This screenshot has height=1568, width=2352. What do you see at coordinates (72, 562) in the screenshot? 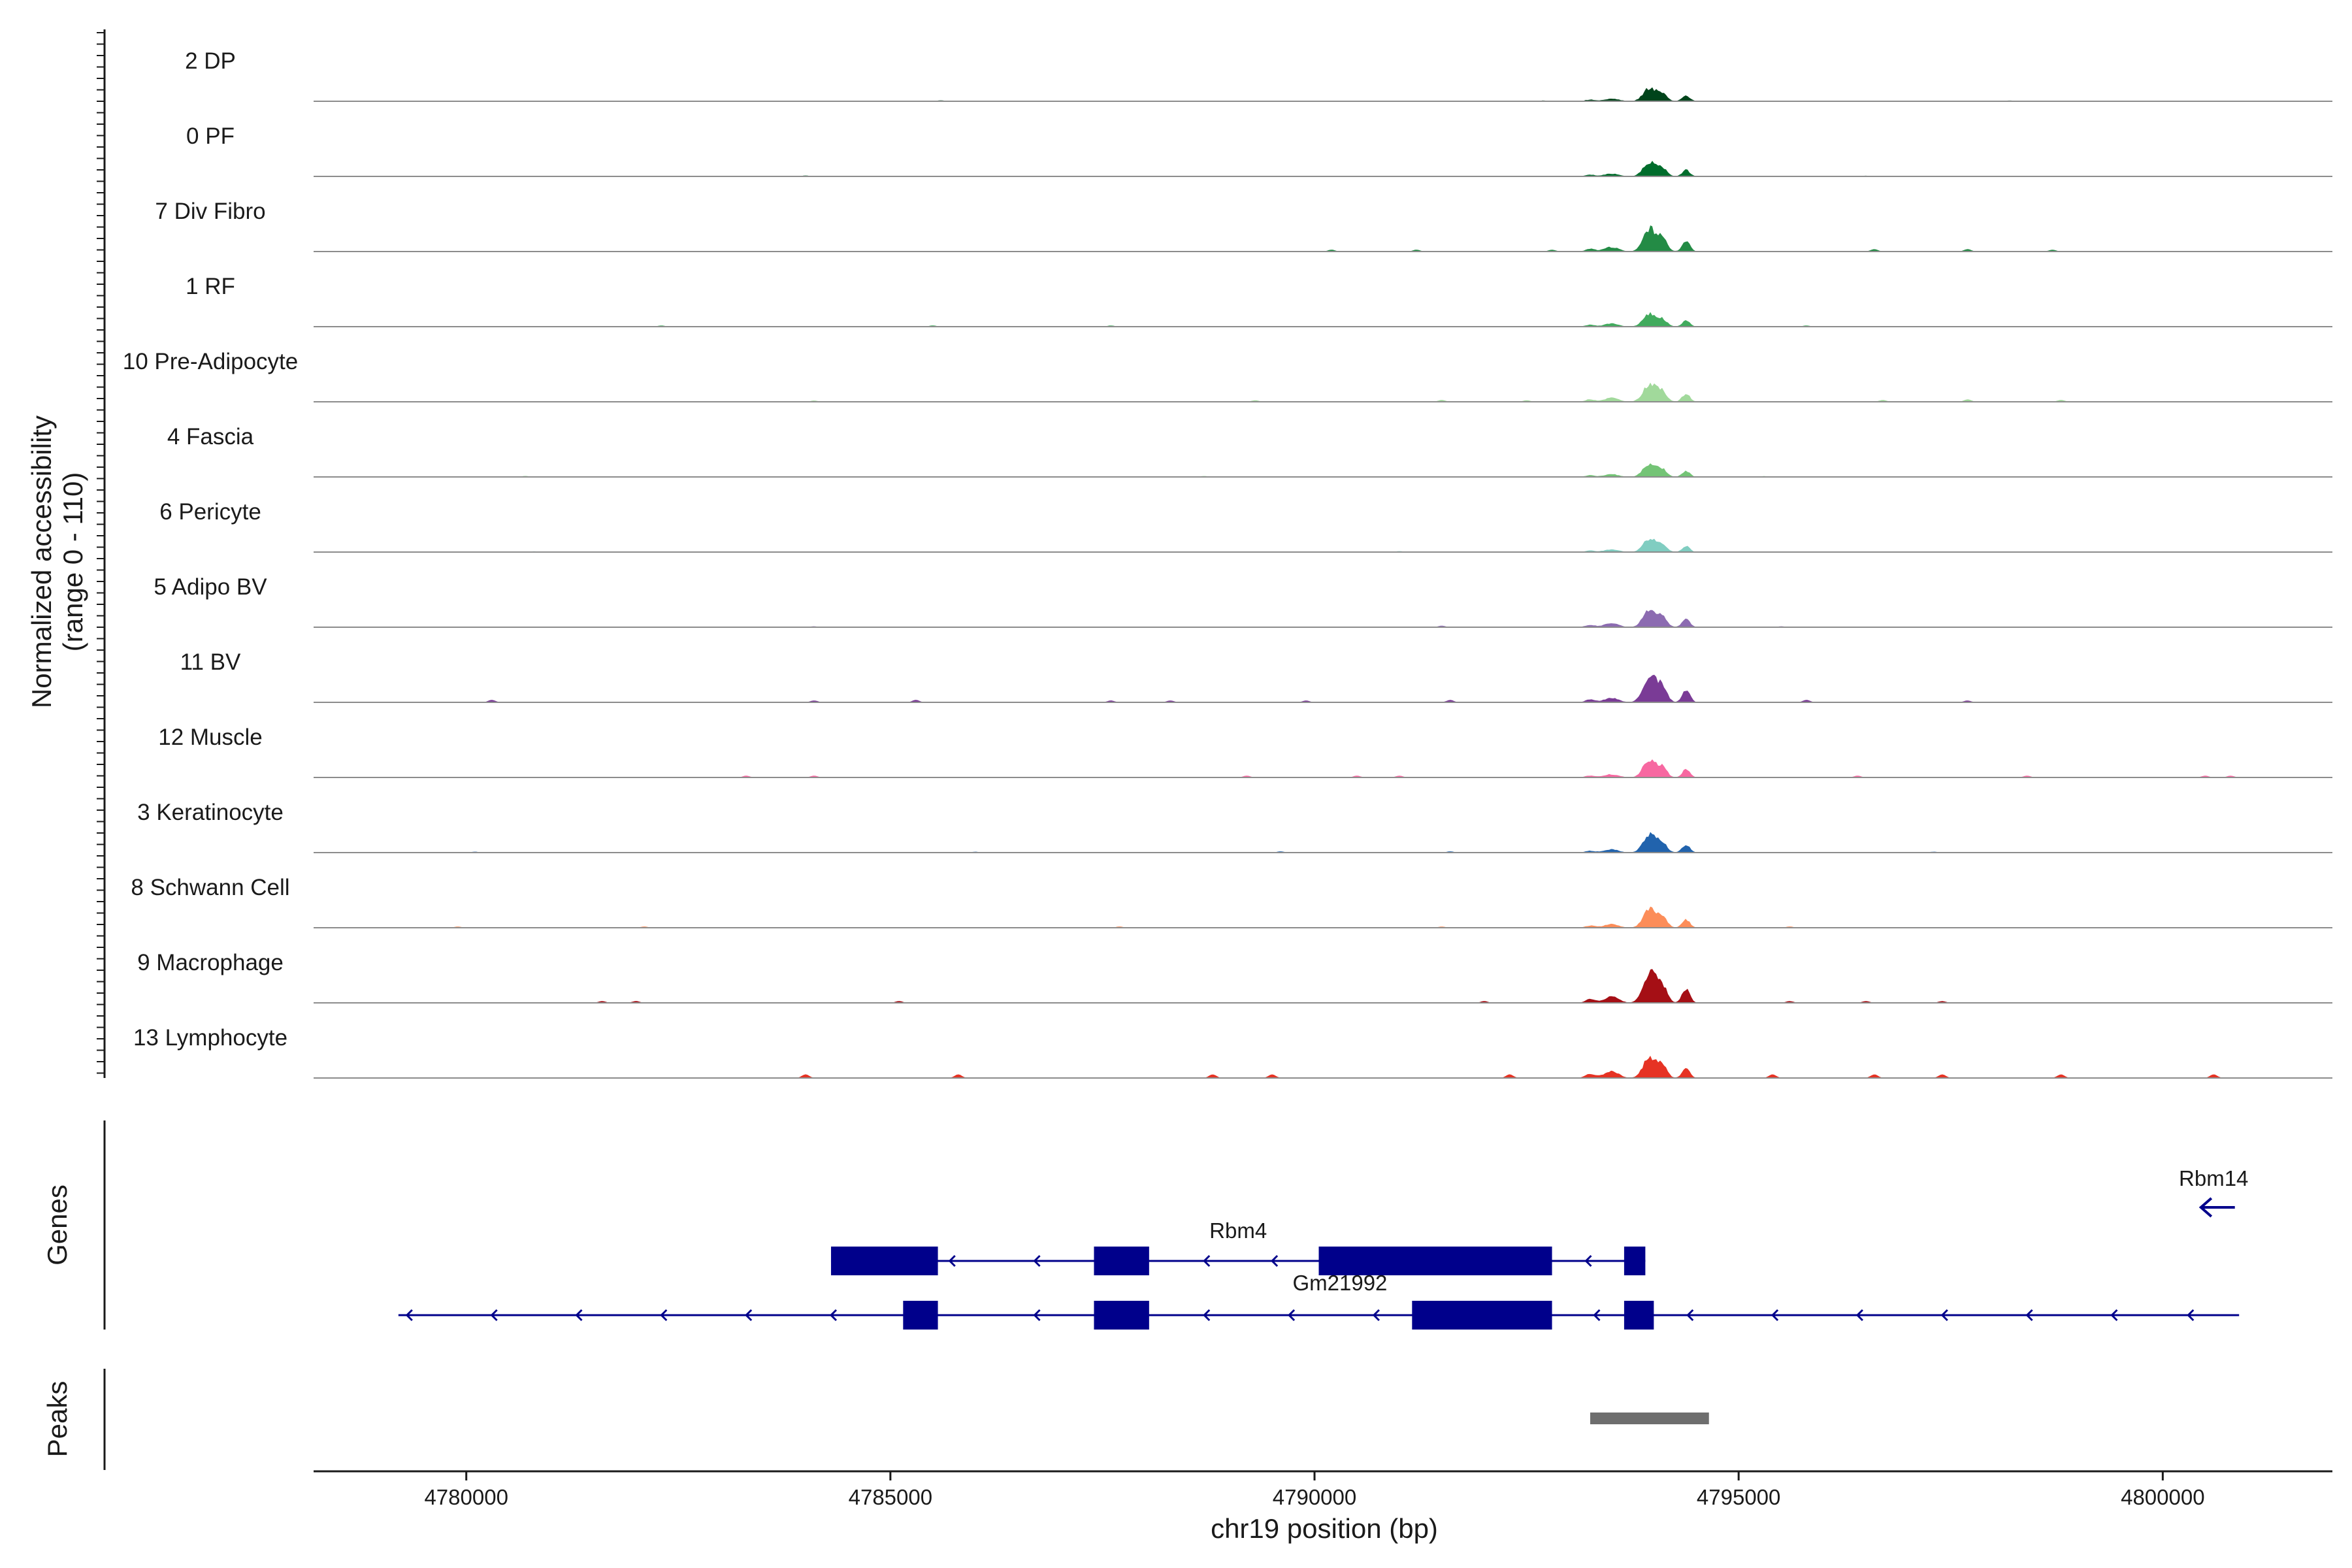
I see `y-axis-range: (range 0 - 110)` at bounding box center [72, 562].